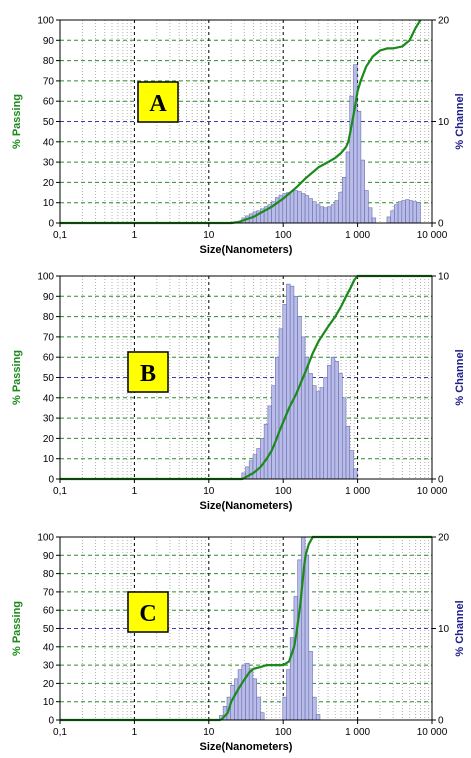 The width and height of the screenshot is (471, 758). I want to click on x-tick-label: 100, so click(283, 491).